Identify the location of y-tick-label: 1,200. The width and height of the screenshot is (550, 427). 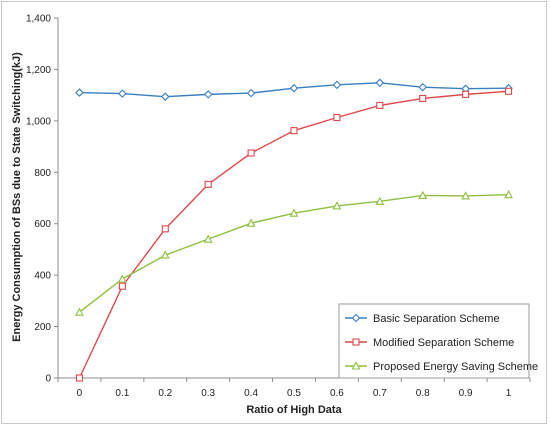
(38, 70).